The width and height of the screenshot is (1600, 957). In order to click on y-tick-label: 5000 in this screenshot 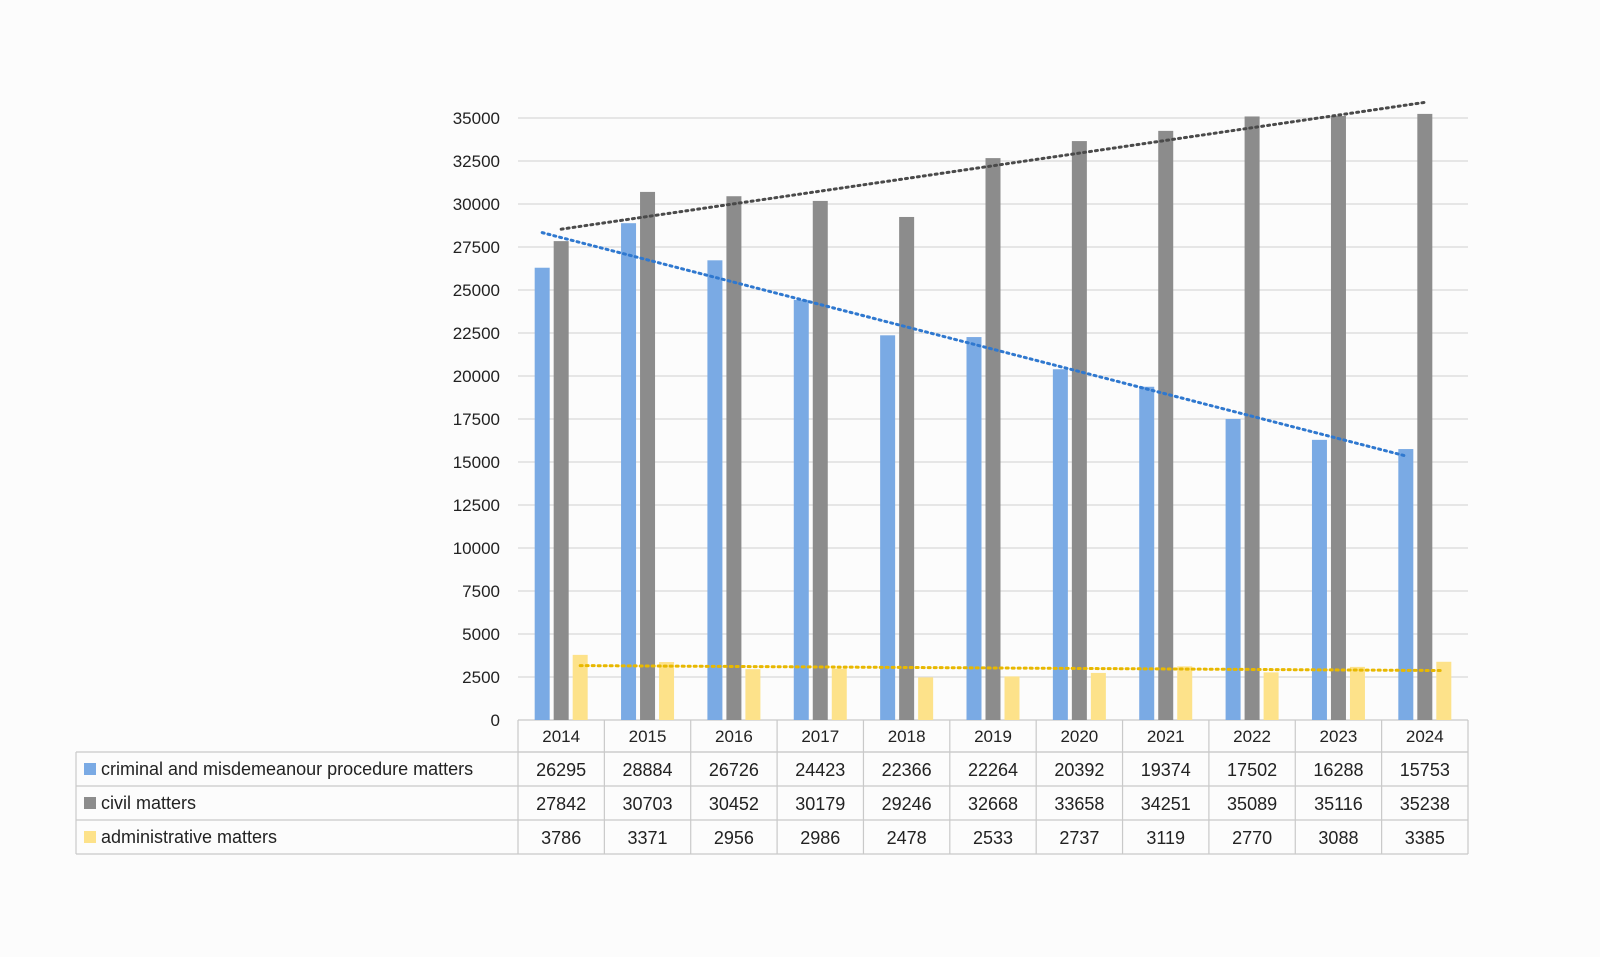, I will do `click(481, 634)`.